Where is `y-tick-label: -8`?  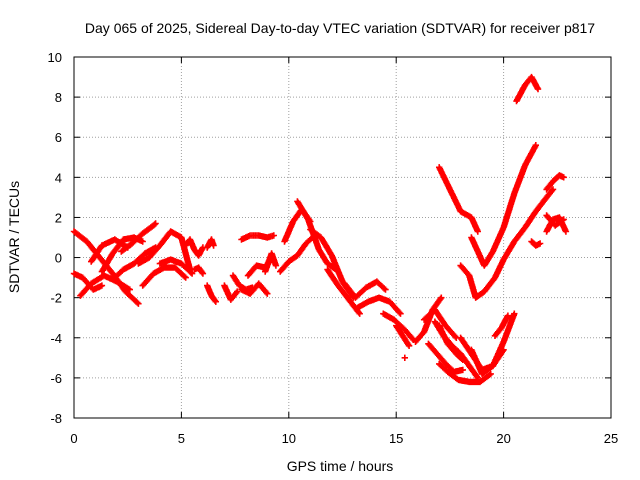
y-tick-label: -8 is located at coordinates (56, 418).